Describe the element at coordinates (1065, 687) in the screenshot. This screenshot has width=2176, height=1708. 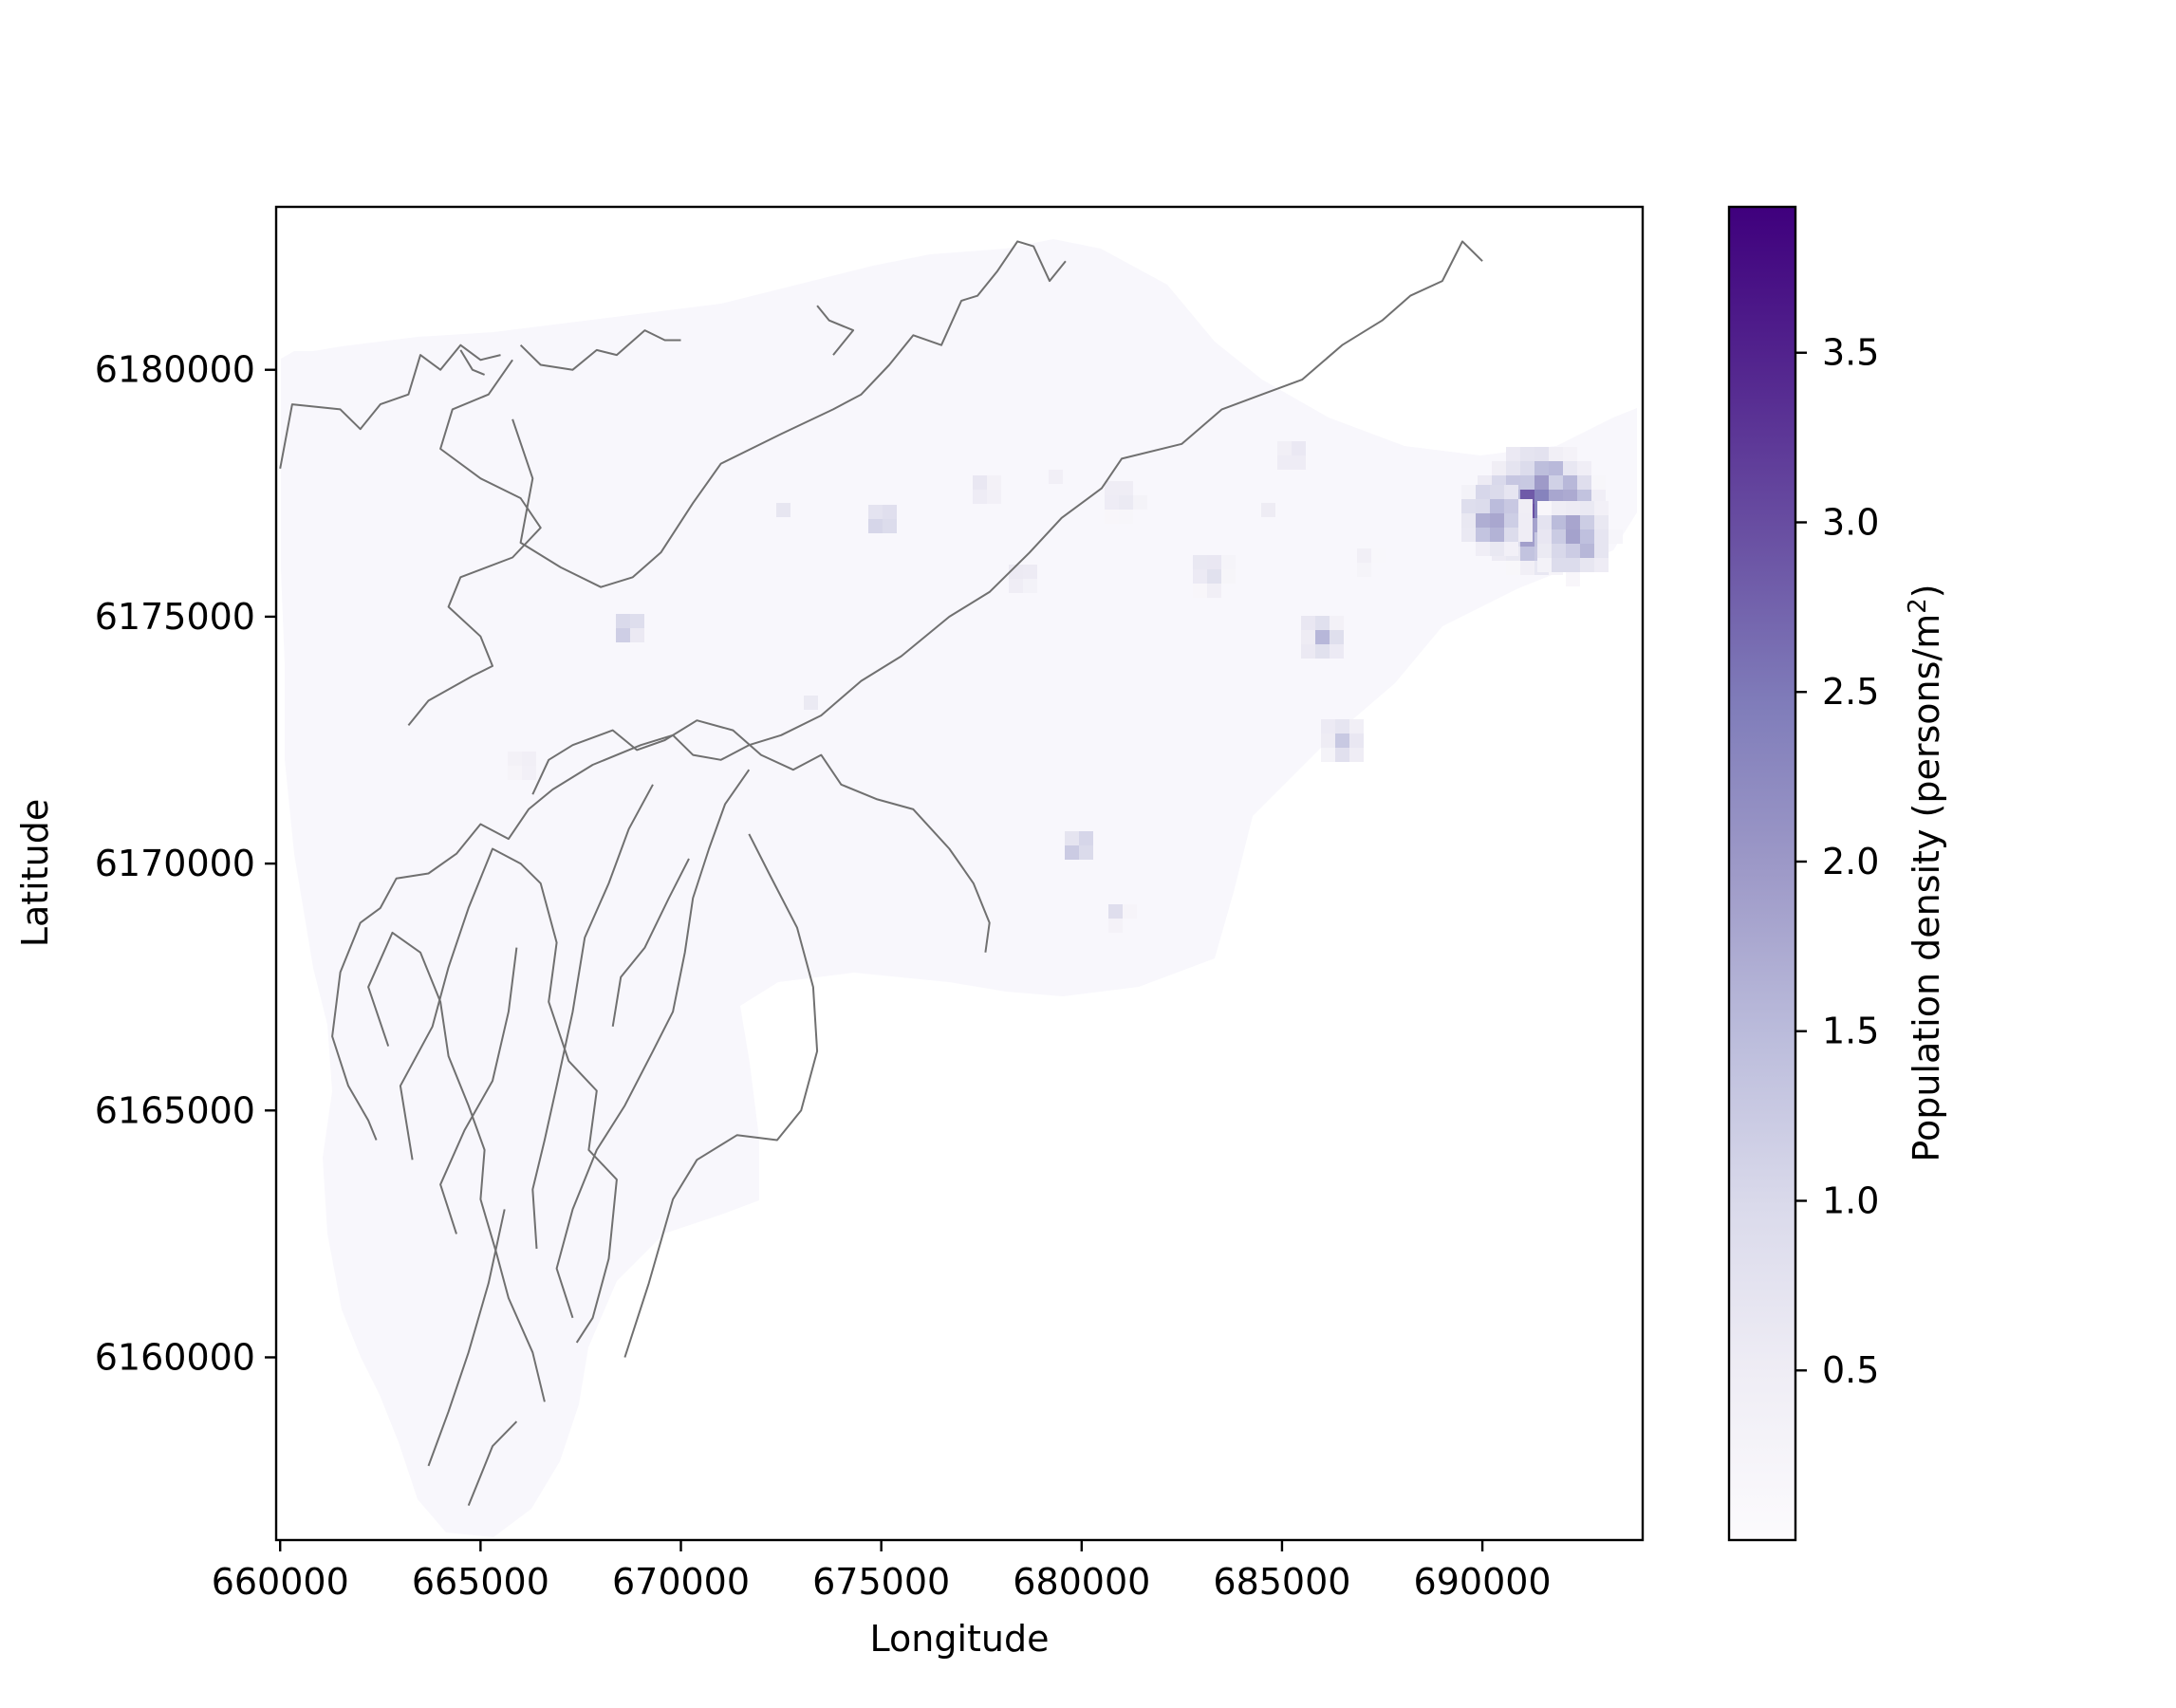
I see `density-hotspots` at that location.